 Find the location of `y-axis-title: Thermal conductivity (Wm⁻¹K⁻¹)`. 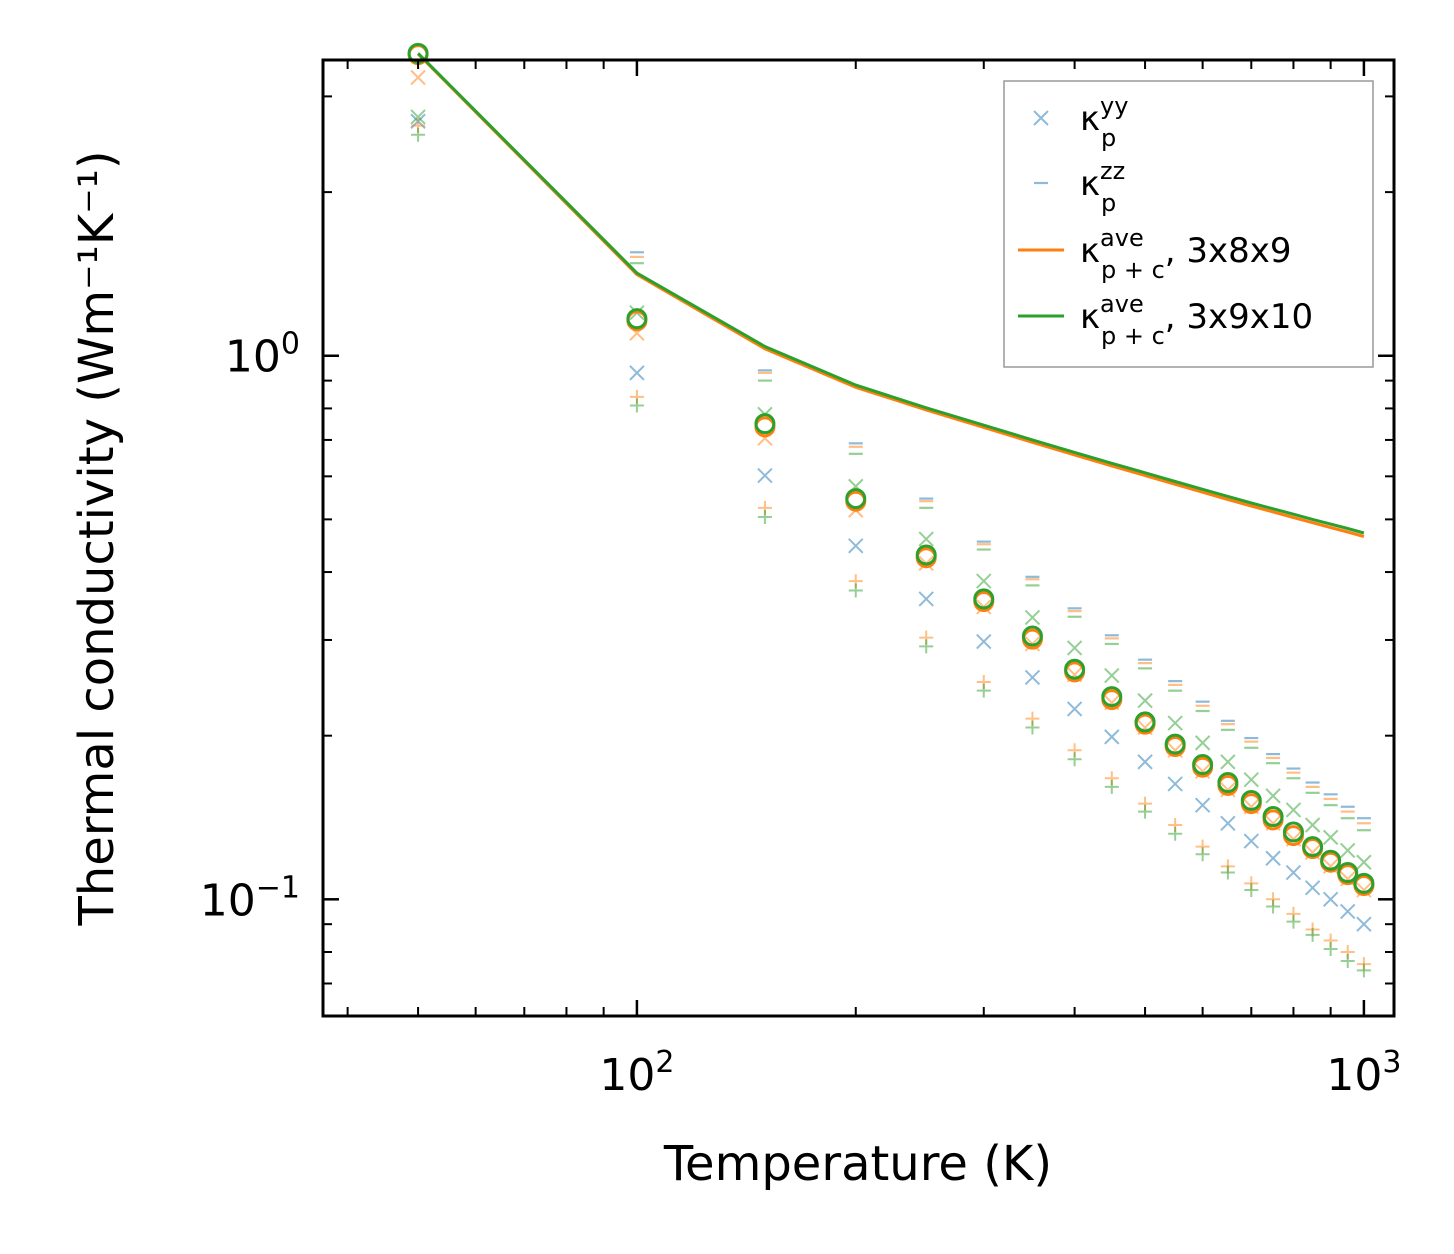

y-axis-title: Thermal conductivity (Wm⁻¹K⁻¹) is located at coordinates (97, 538).